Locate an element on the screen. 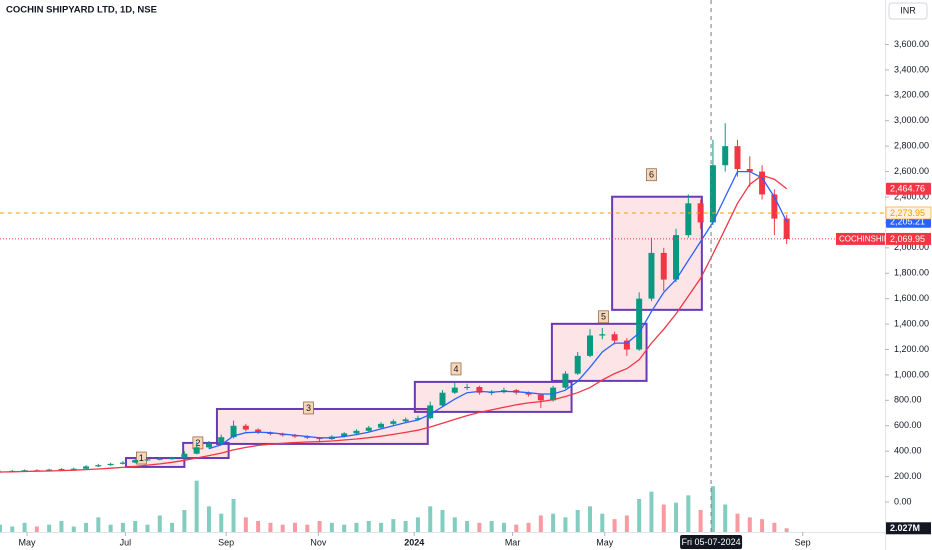 This screenshot has width=932, height=550. y-tick-label: 3,200.00 is located at coordinates (911, 95).